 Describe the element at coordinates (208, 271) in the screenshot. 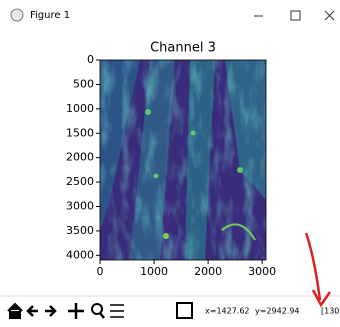

I see `x-tick-label: 2000` at that location.